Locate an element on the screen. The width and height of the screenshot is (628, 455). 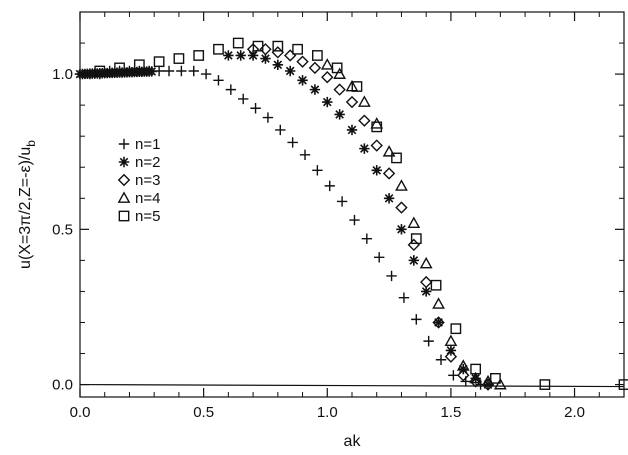
legend-marker-diamond is located at coordinates (124, 180).